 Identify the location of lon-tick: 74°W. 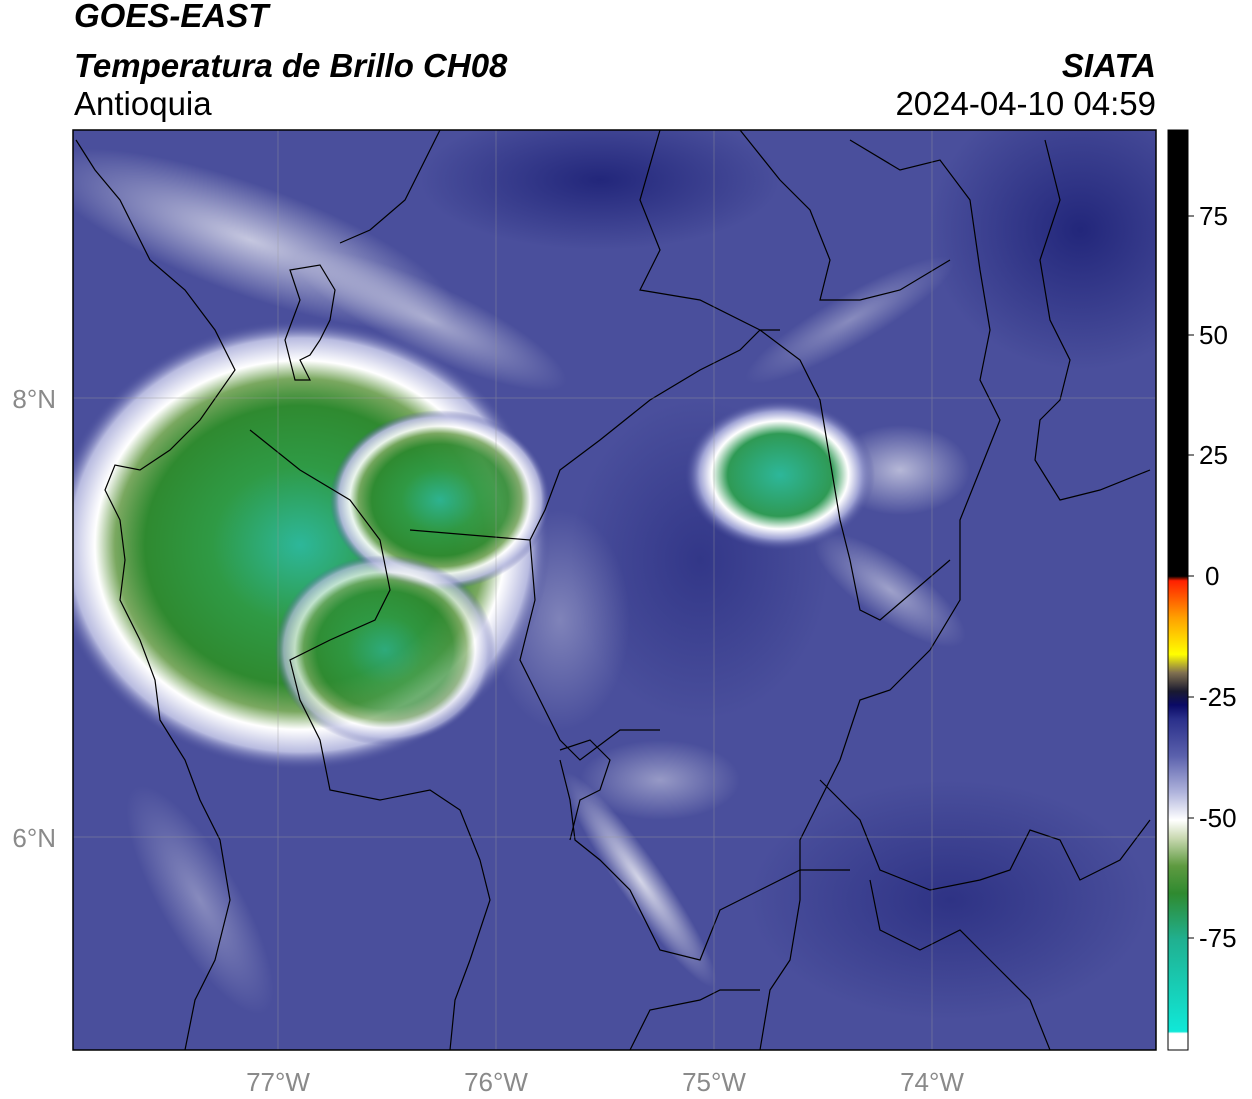
(932, 1082).